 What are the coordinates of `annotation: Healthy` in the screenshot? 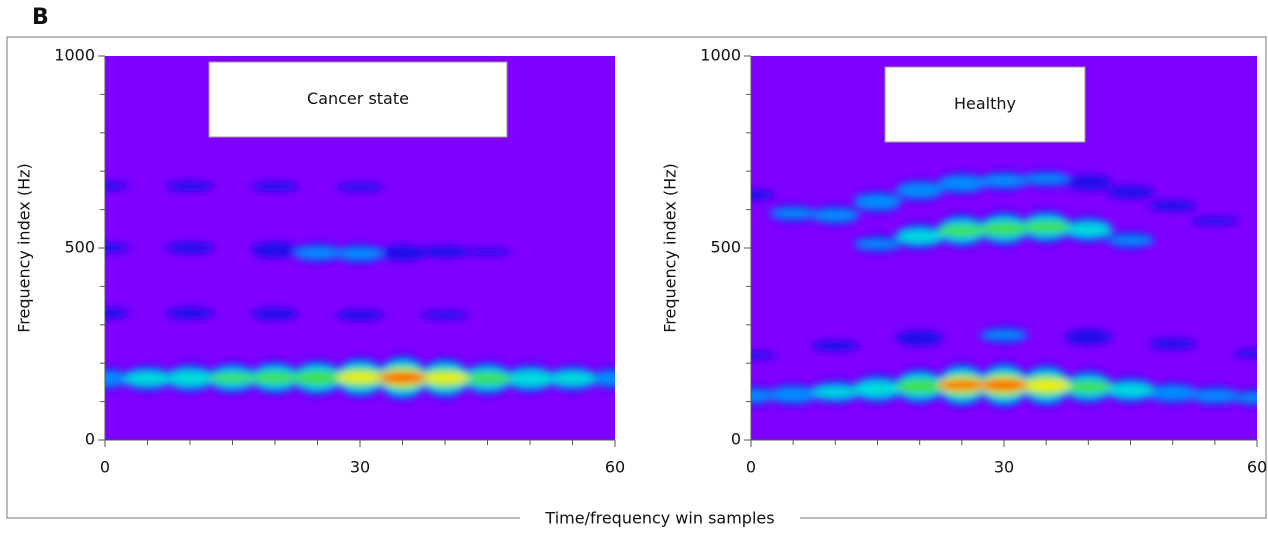 It's located at (985, 103).